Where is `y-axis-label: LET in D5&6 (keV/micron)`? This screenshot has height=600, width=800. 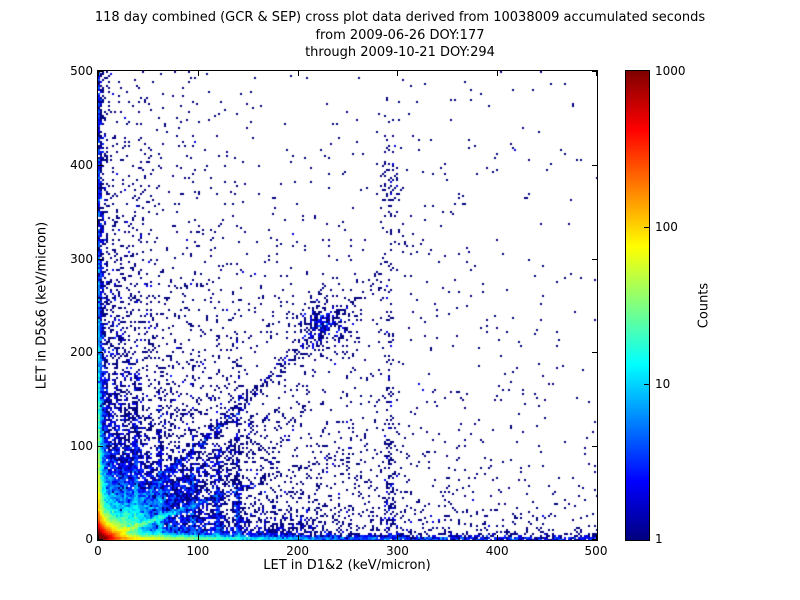
y-axis-label: LET in D5&6 (keV/micron) is located at coordinates (42, 305).